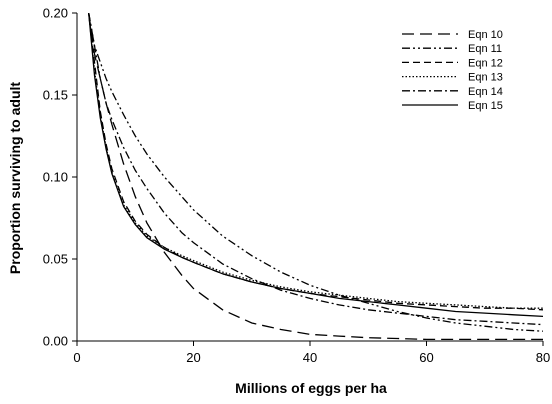 The image size is (552, 404). I want to click on legend: Eqn 10 Eqn 11 Eqn 12 Eqn 13 Eqn 14 Eqn 15, so click(452, 70).